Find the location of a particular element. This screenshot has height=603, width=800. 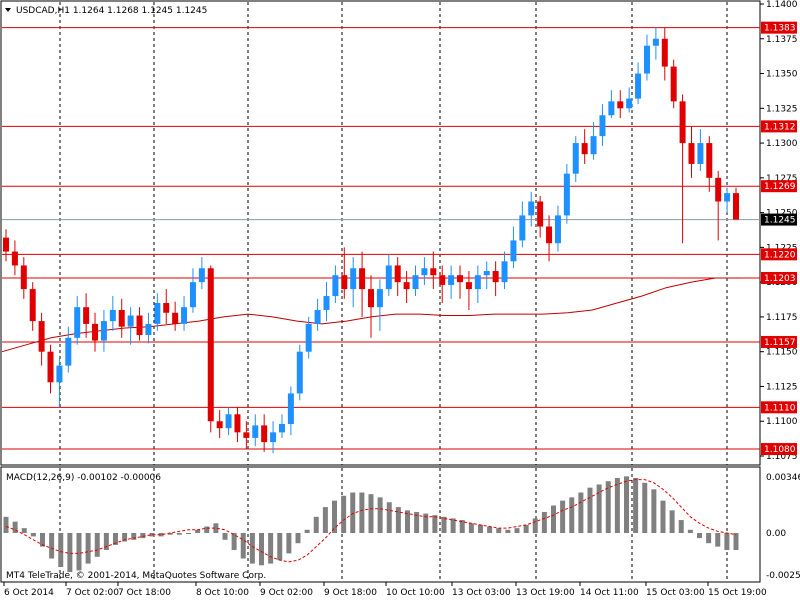

macd-label: MACD(12,26,9) -0.00102 -0.00006 is located at coordinates (83, 478).